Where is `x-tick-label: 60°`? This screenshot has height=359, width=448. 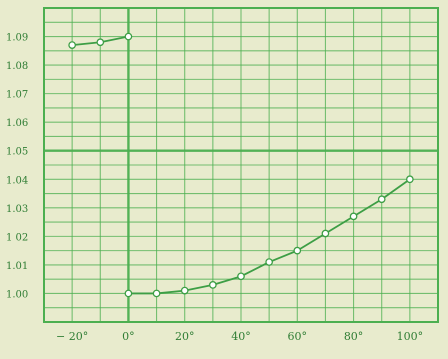
x-tick-label: 60° is located at coordinates (298, 336).